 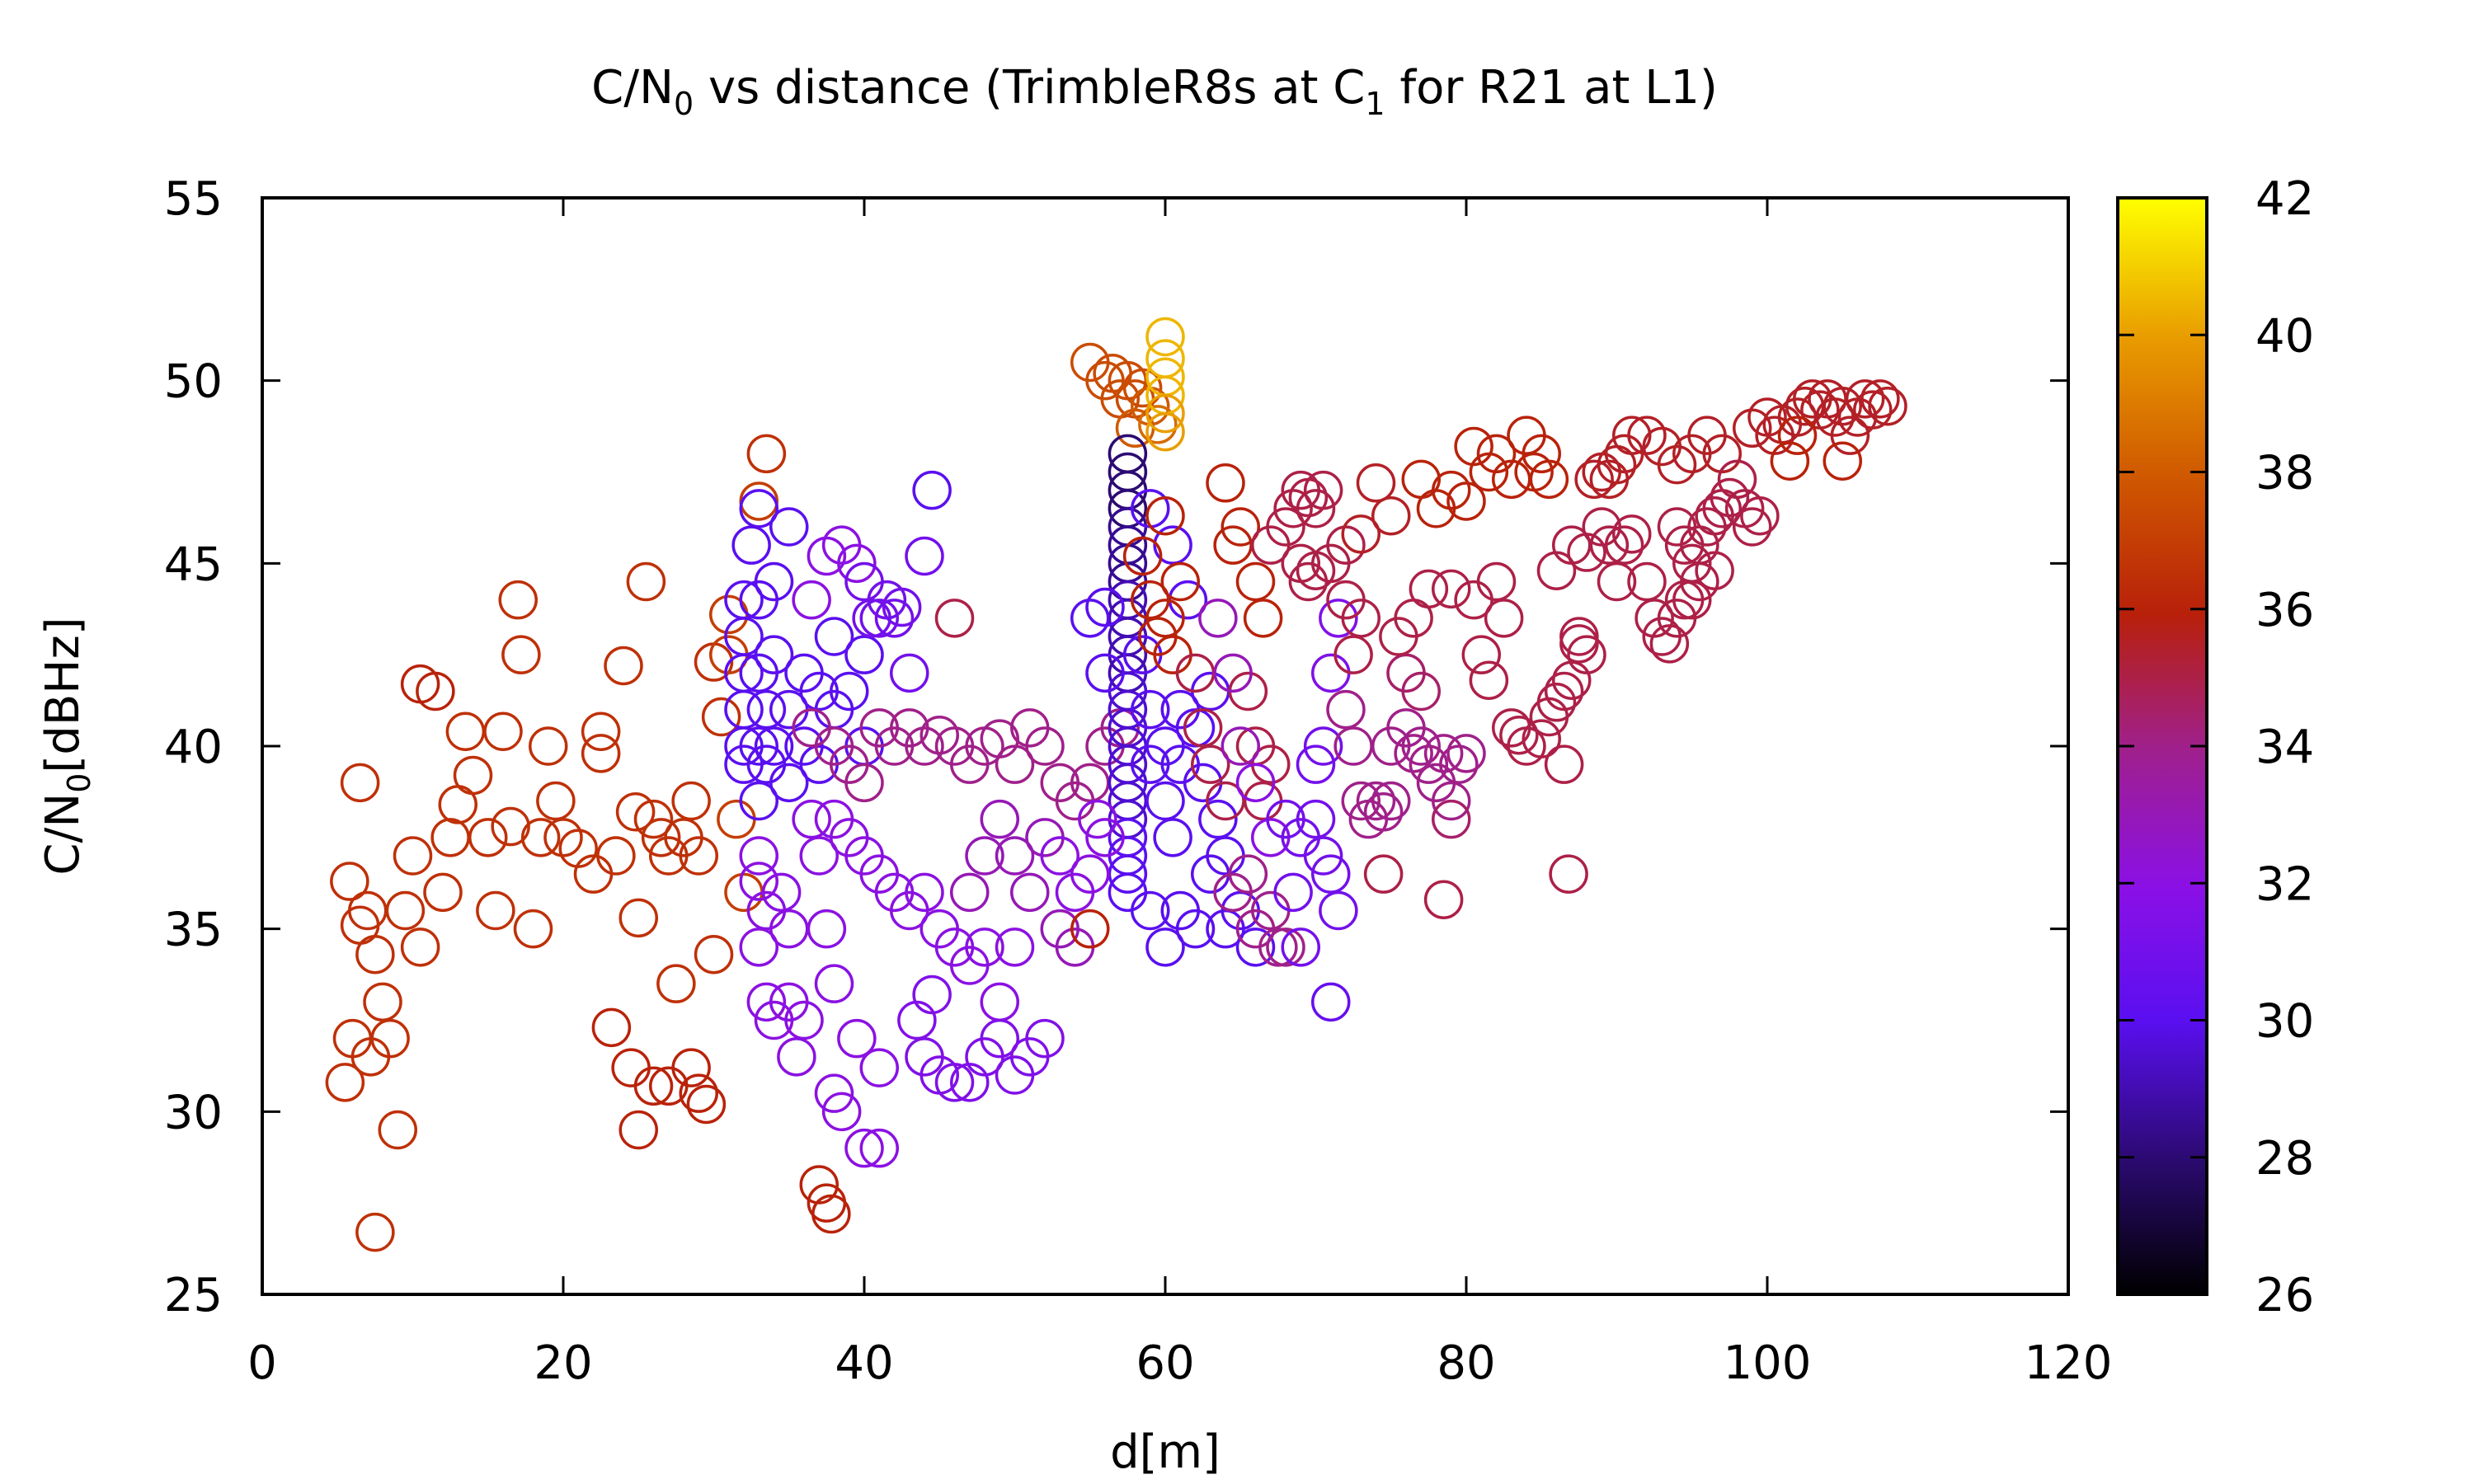 I want to click on y-tick-label: 25, so click(x=193, y=1295).